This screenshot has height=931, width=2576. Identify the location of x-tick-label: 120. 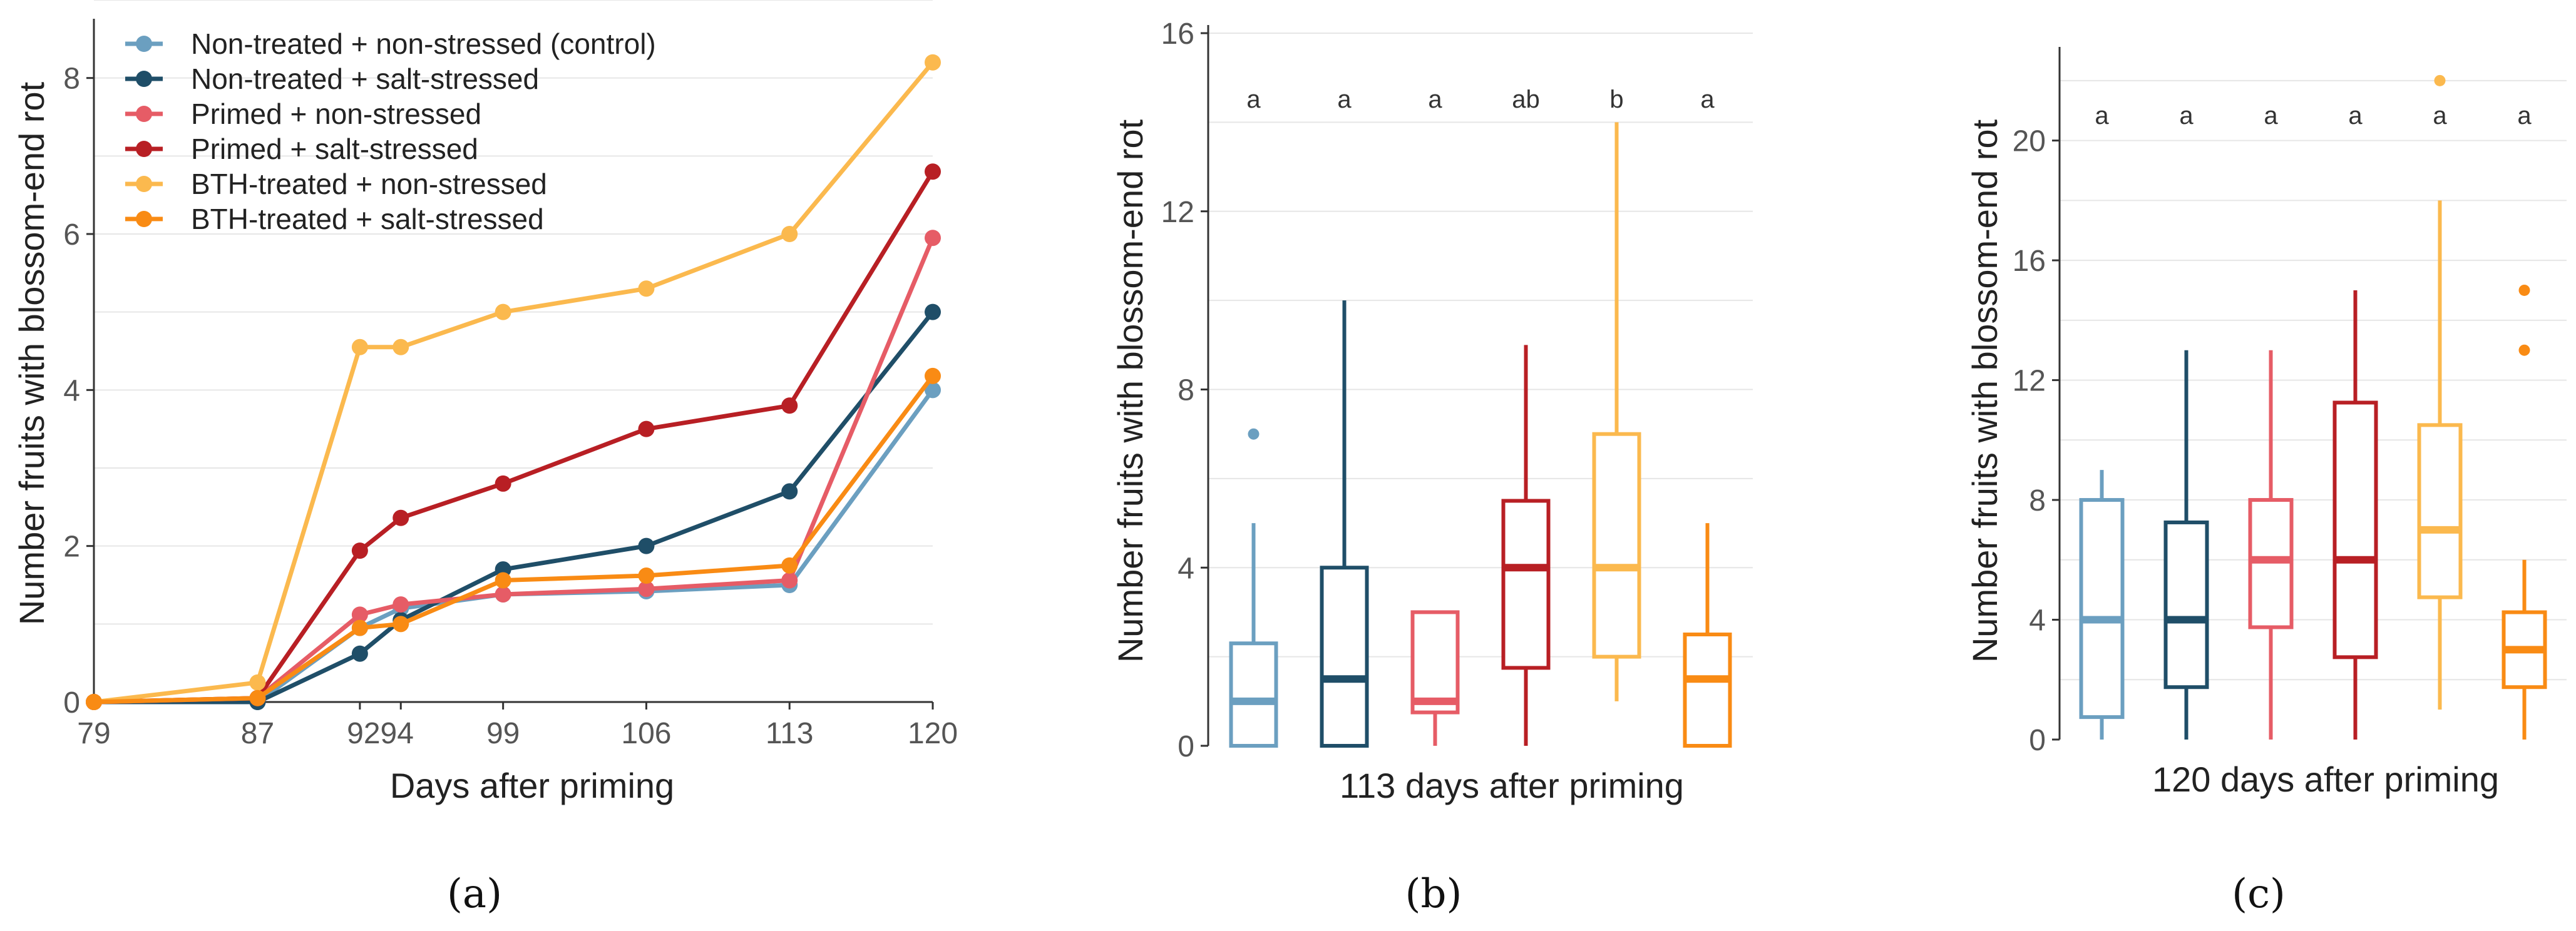
(933, 734).